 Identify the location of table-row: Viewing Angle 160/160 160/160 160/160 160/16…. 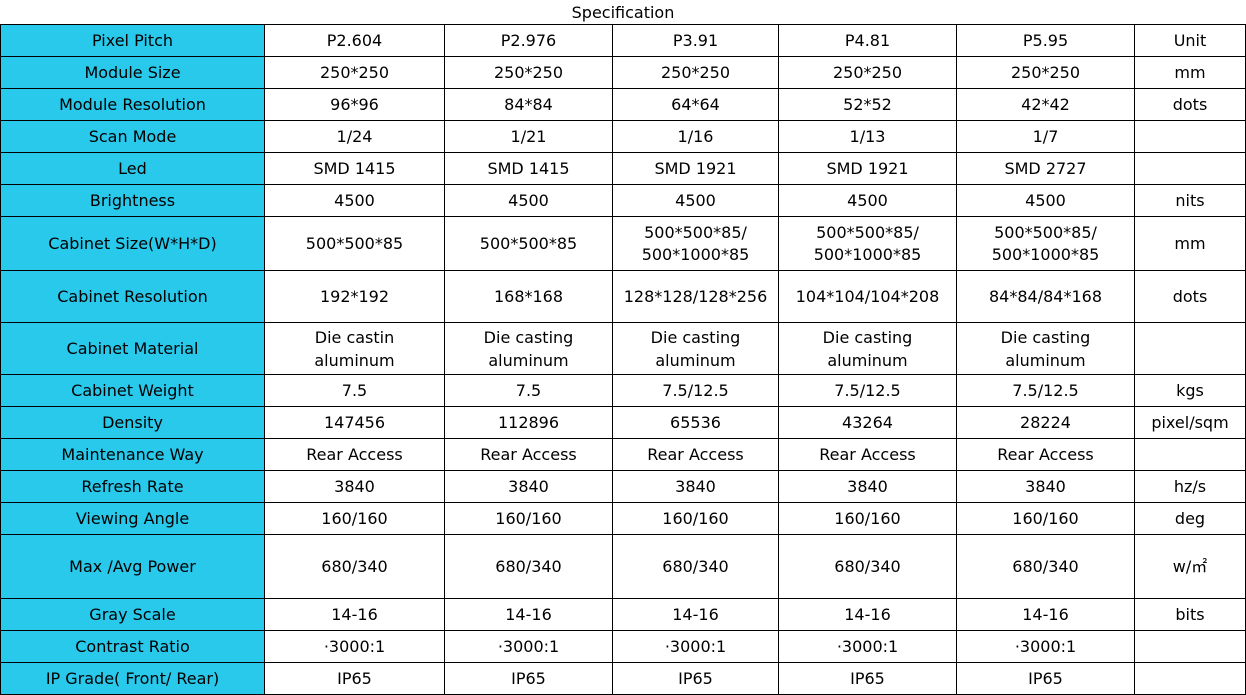
(623, 518).